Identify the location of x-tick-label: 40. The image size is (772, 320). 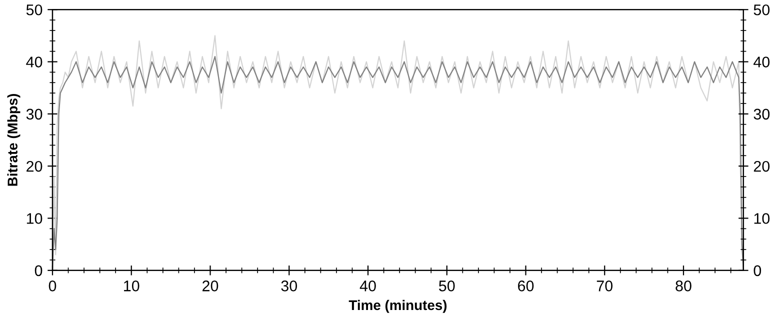
(368, 286).